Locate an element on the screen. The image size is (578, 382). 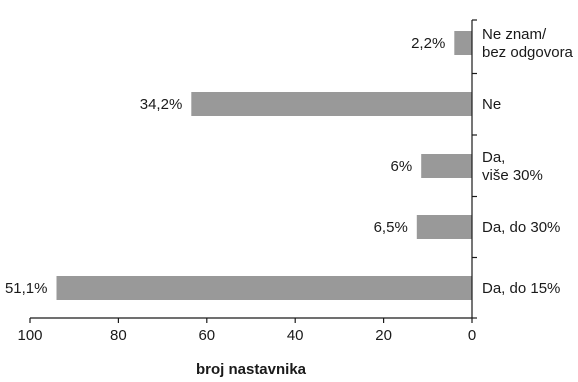
category-label-5-line-1: Da, do 15% is located at coordinates (521, 288).